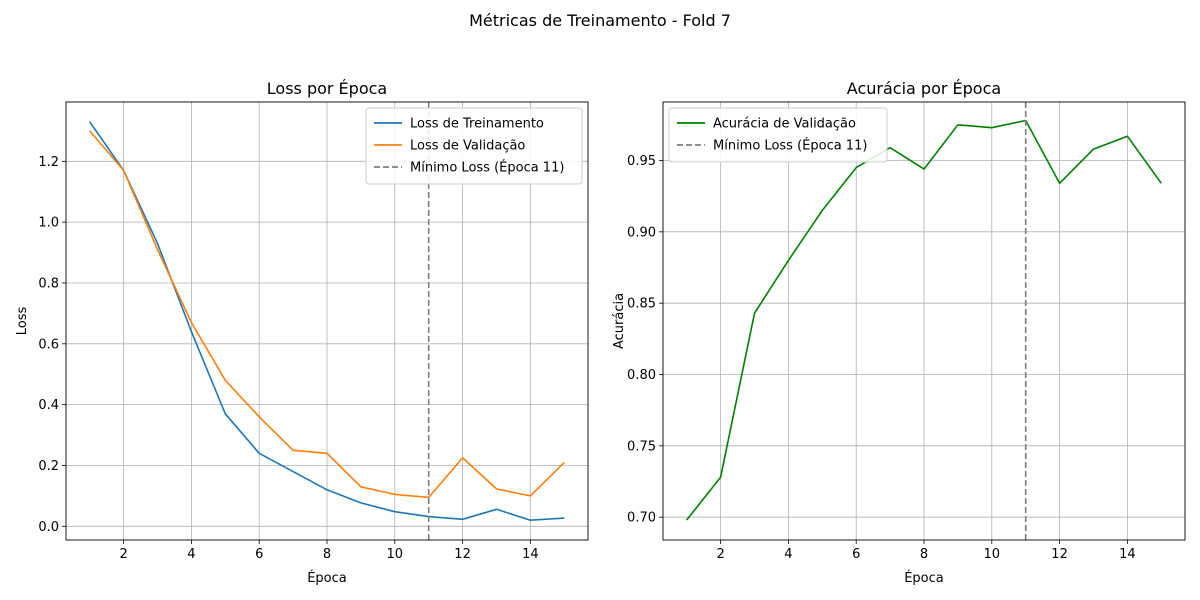 The width and height of the screenshot is (1200, 600). I want to click on legend-label-1: Loss de Treinamento, so click(477, 124).